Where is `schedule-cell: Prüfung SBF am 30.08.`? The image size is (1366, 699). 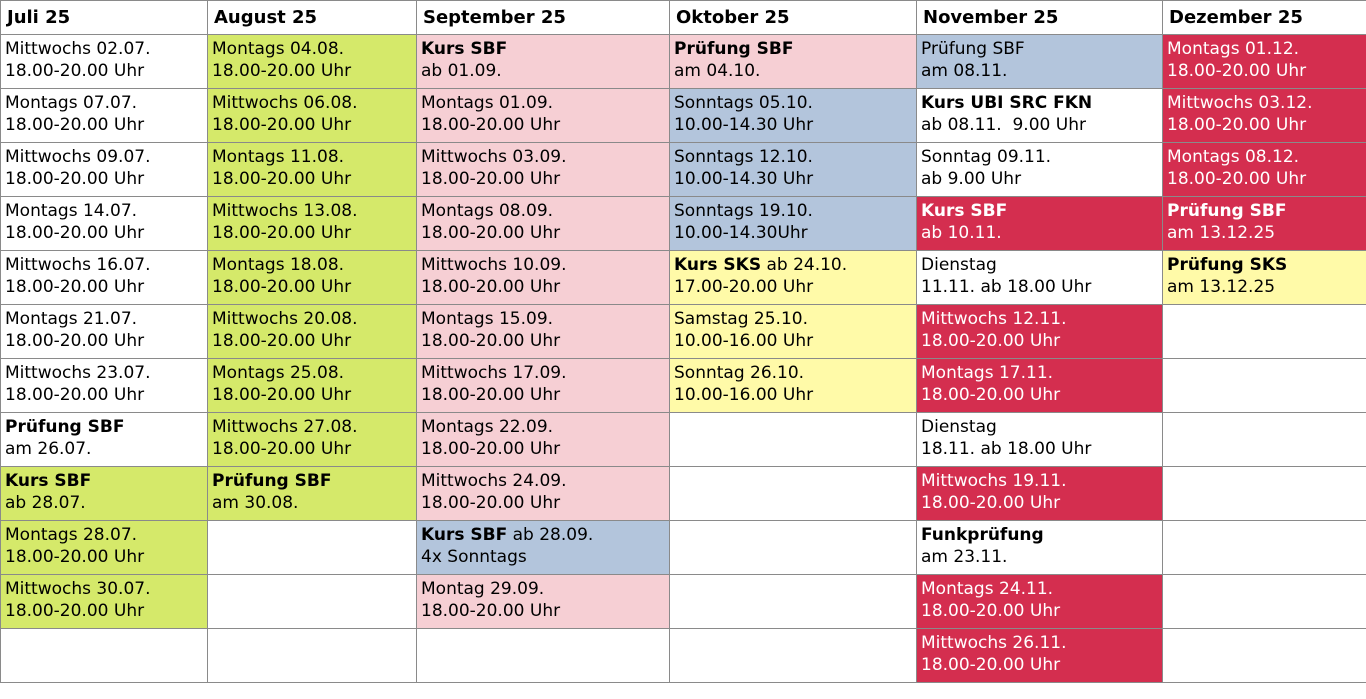
schedule-cell: Prüfung SBF am 30.08. is located at coordinates (312, 493).